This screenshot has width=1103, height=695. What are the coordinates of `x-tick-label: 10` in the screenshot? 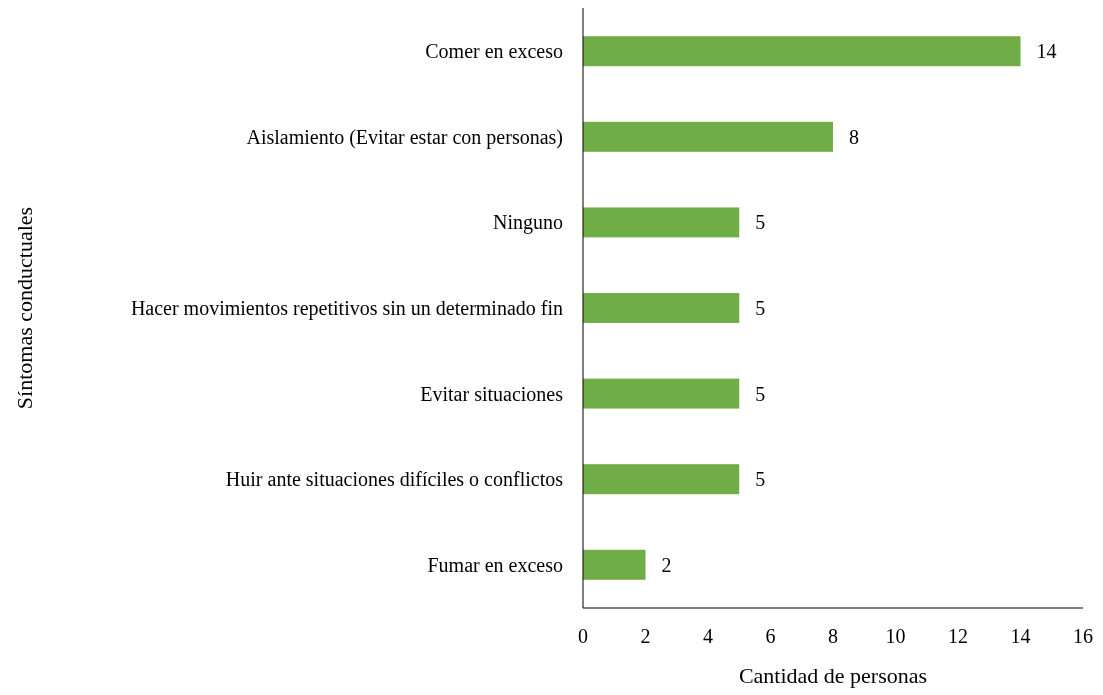 It's located at (895, 636).